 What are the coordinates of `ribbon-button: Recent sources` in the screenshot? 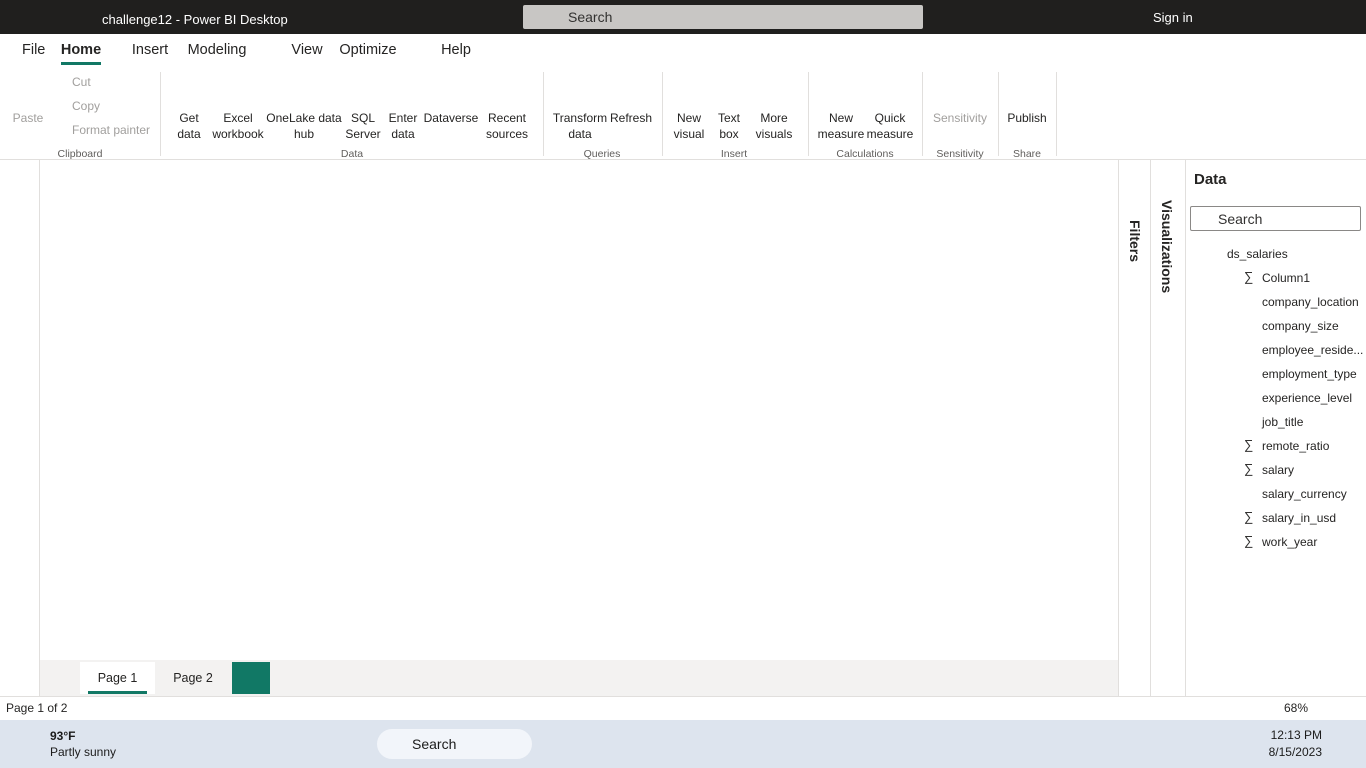 It's located at (507, 126).